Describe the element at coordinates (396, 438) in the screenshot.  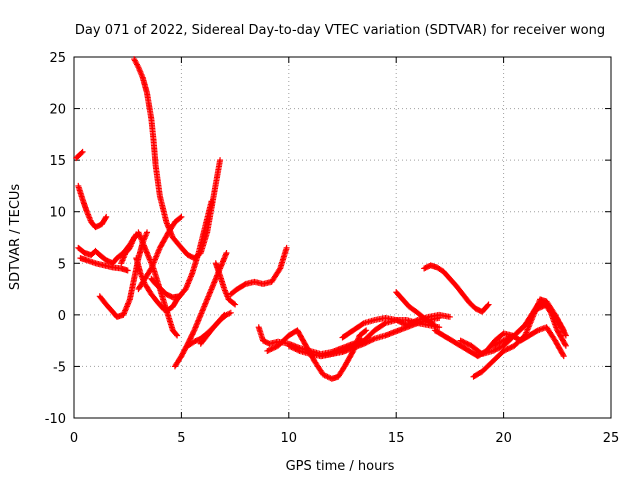
I see `x-tick-label: 15` at that location.